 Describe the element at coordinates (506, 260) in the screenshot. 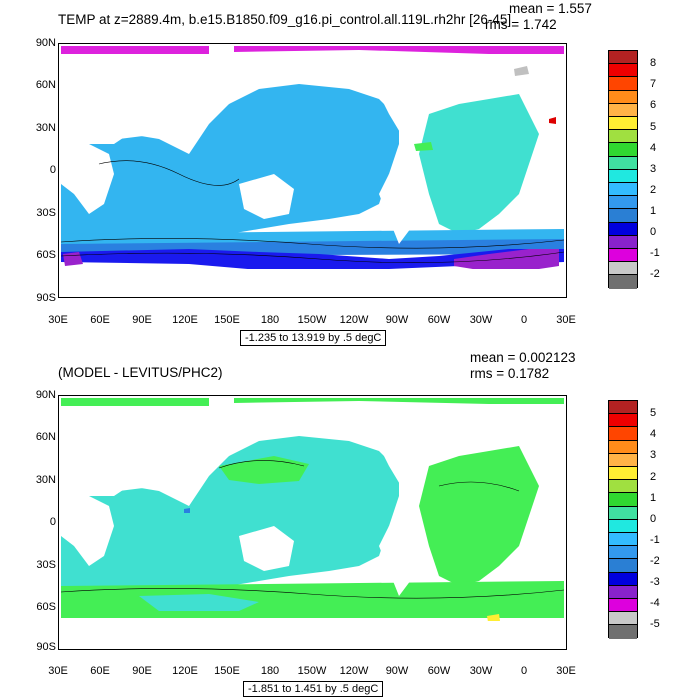

I see `purple-patch-south` at that location.